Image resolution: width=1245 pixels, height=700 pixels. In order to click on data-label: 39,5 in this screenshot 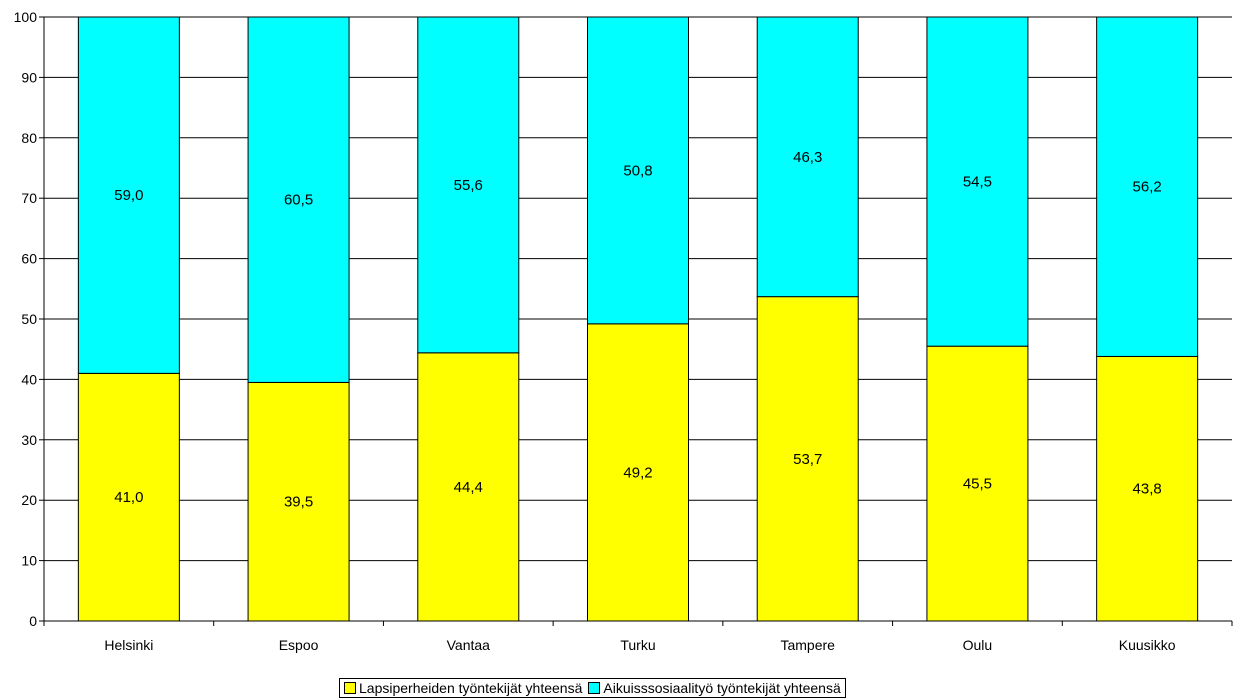, I will do `click(298, 502)`.